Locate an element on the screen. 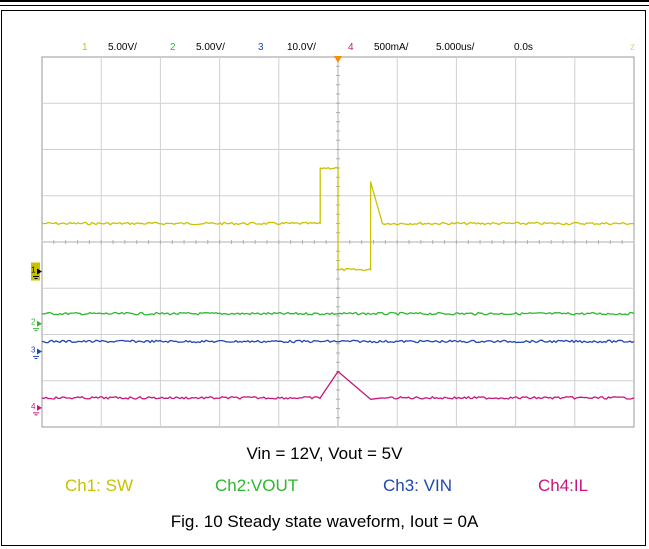 This screenshot has width=649, height=549. scope-end-marker: z is located at coordinates (632, 47).